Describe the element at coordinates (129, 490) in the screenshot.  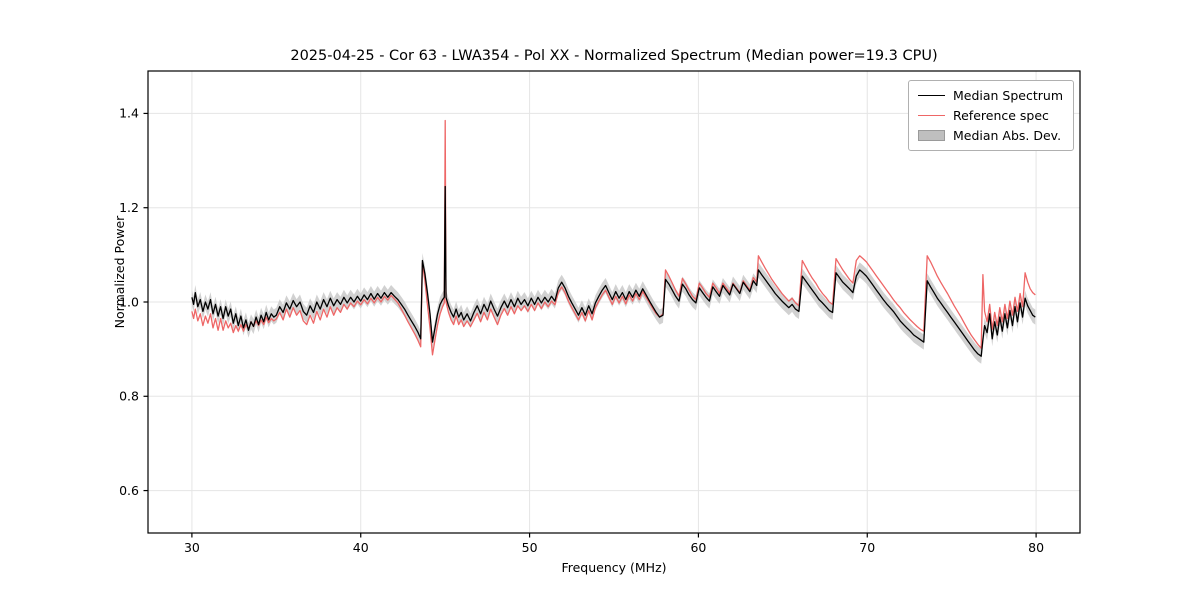
I see `y-tick-label: 0.6` at that location.